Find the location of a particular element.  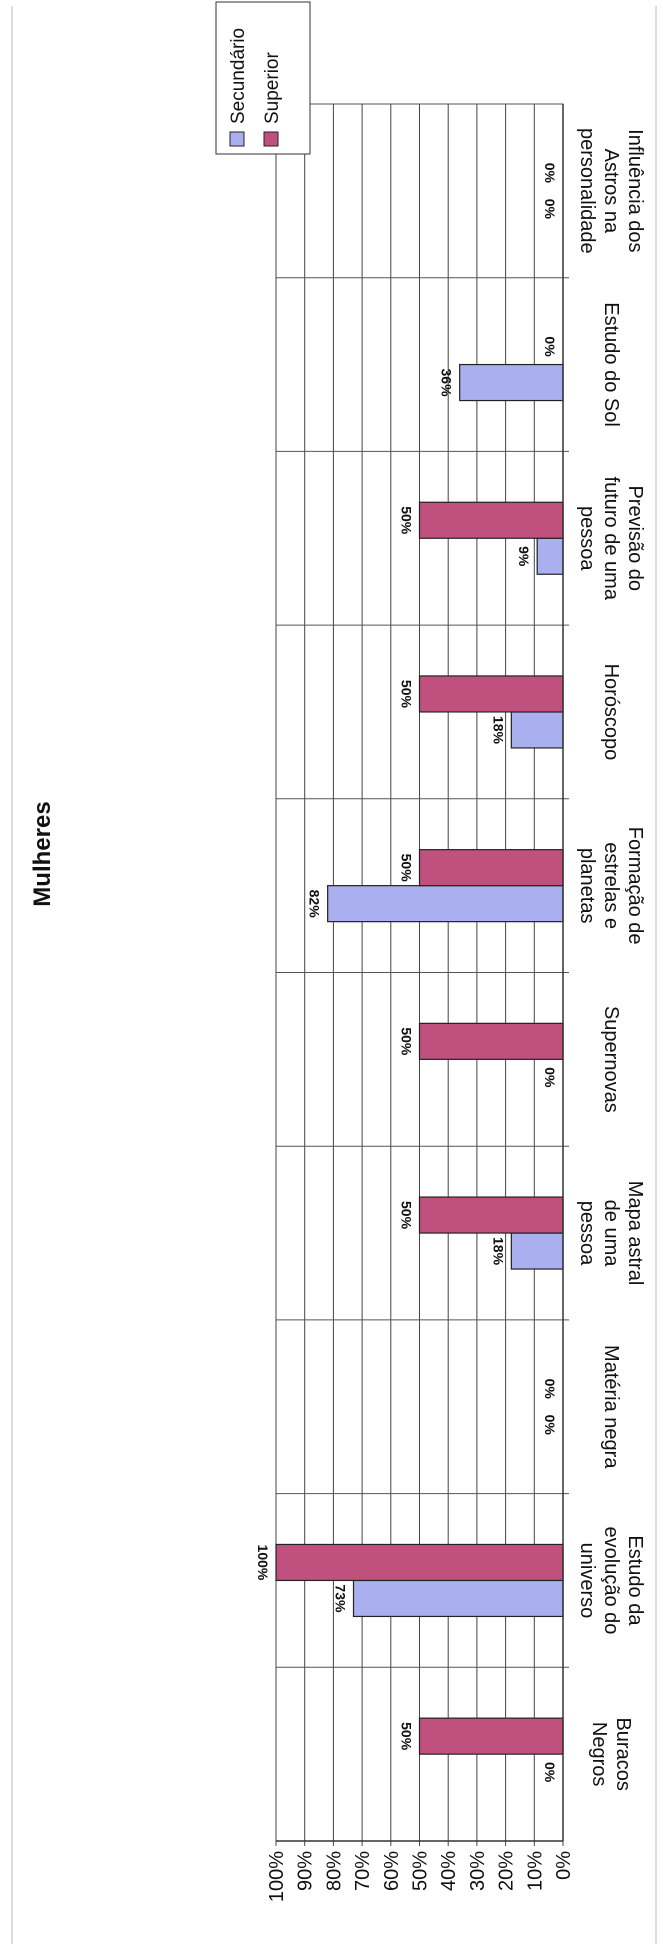

category-label-line: futuro de uma is located at coordinates (611, 539).